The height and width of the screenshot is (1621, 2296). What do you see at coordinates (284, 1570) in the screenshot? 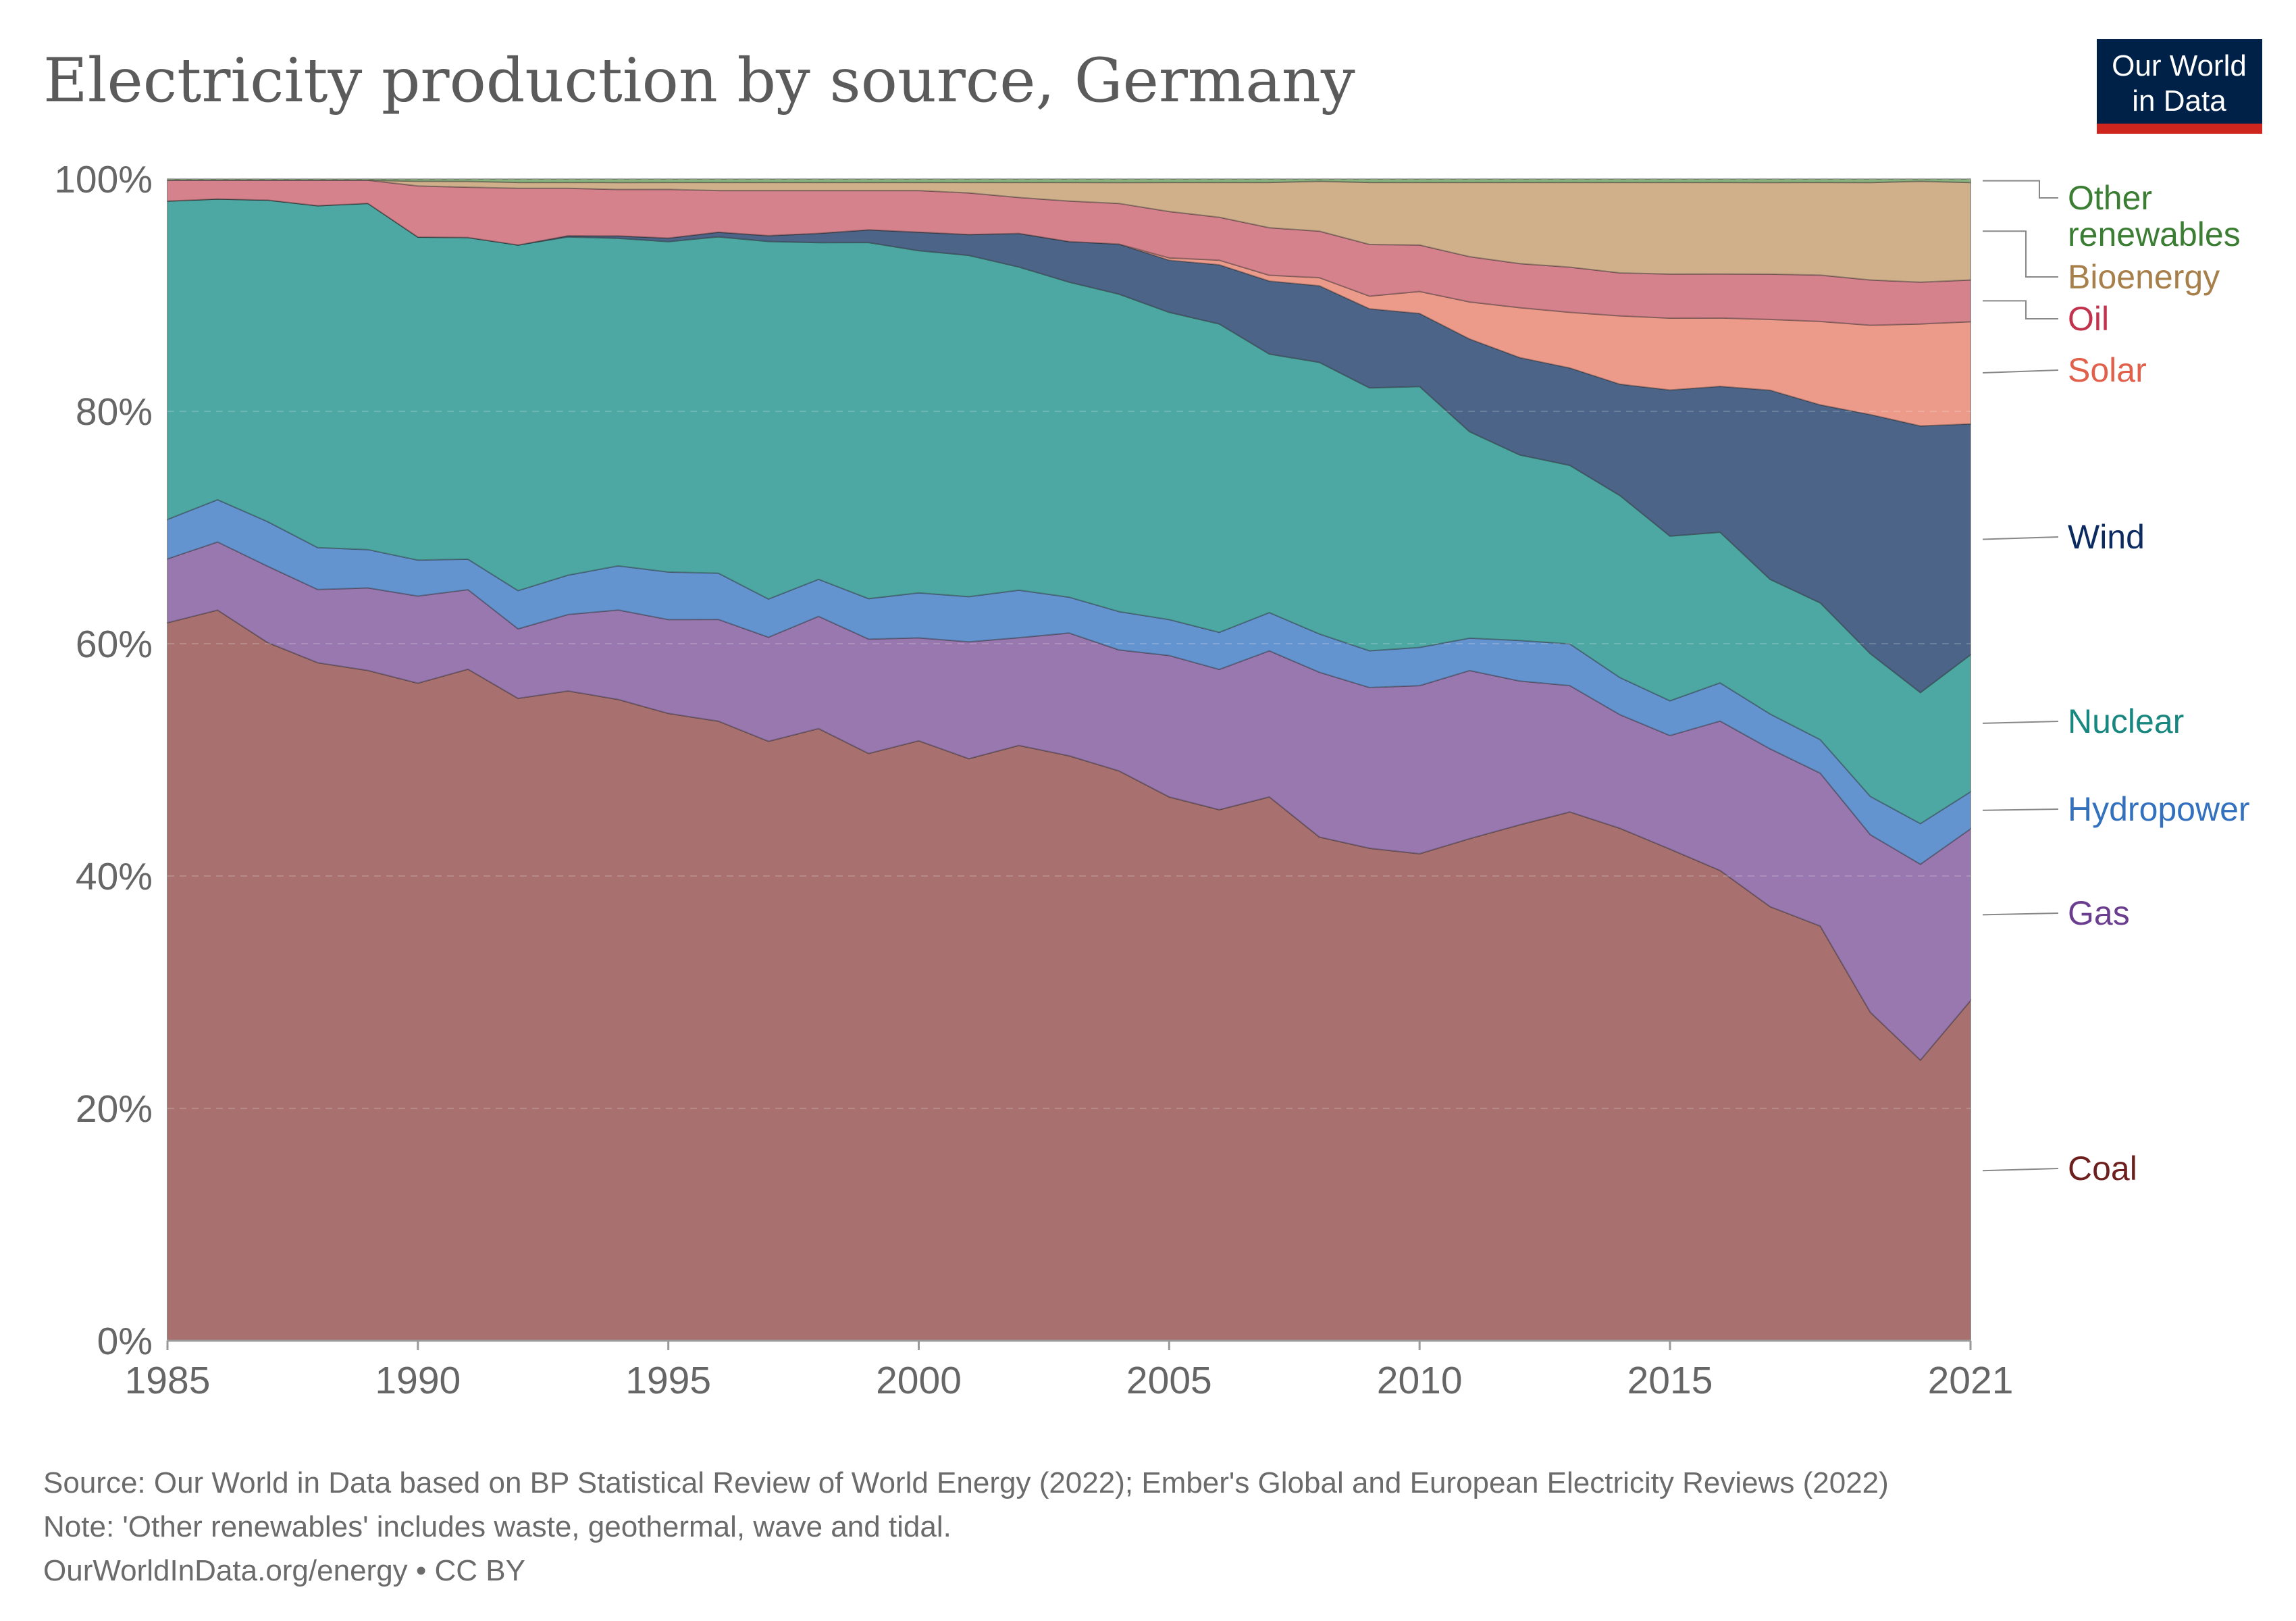
I see `footer-url: OurWorldInData.org/energy • CC BY` at bounding box center [284, 1570].